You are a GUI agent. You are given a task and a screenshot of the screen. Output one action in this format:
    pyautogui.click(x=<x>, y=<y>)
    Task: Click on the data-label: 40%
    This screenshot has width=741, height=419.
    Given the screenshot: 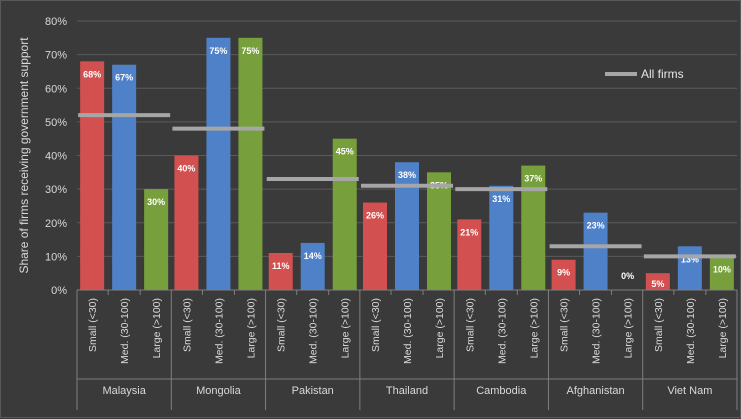 What is the action you would take?
    pyautogui.click(x=186, y=169)
    